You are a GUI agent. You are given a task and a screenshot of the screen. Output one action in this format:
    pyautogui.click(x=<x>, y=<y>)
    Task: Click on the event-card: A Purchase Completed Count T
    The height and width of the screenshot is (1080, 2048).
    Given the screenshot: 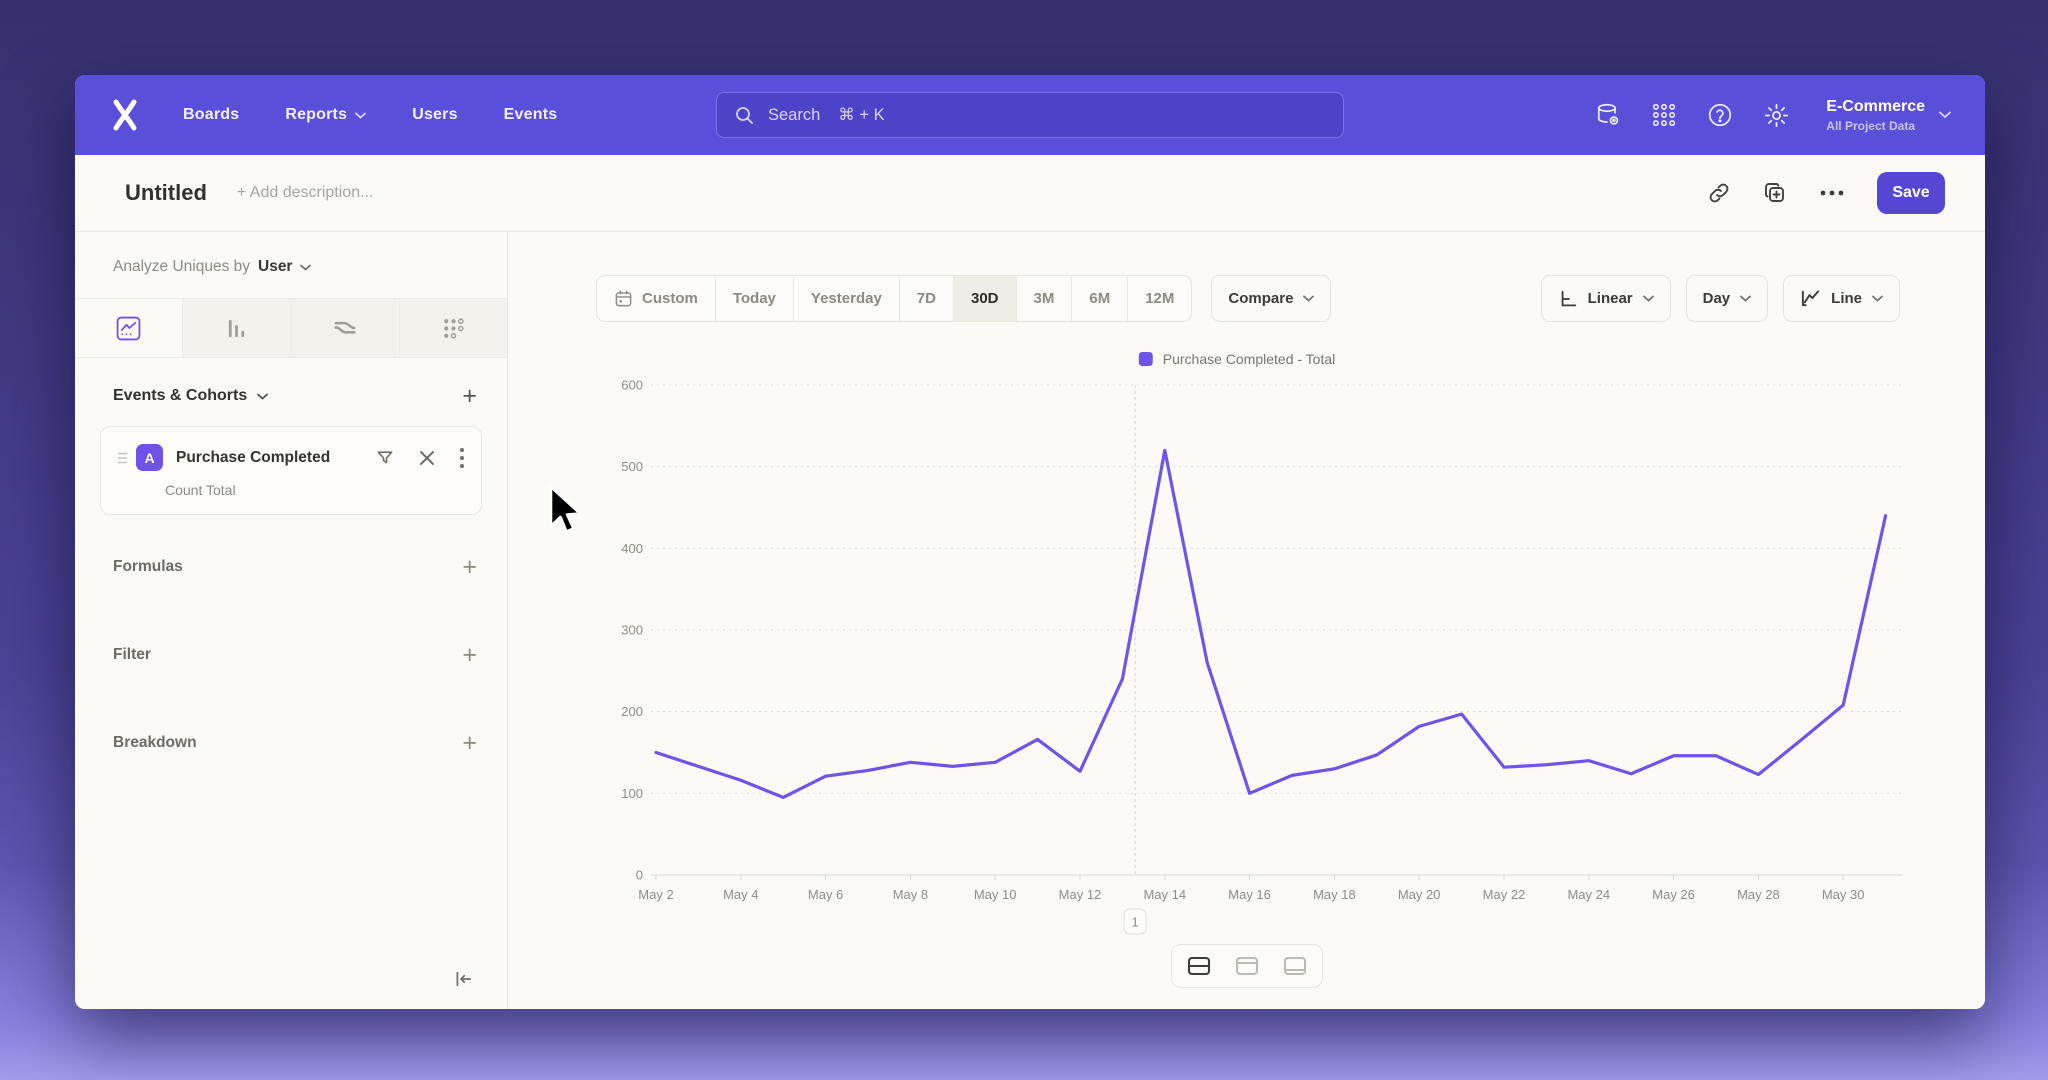 What is the action you would take?
    pyautogui.click(x=291, y=470)
    